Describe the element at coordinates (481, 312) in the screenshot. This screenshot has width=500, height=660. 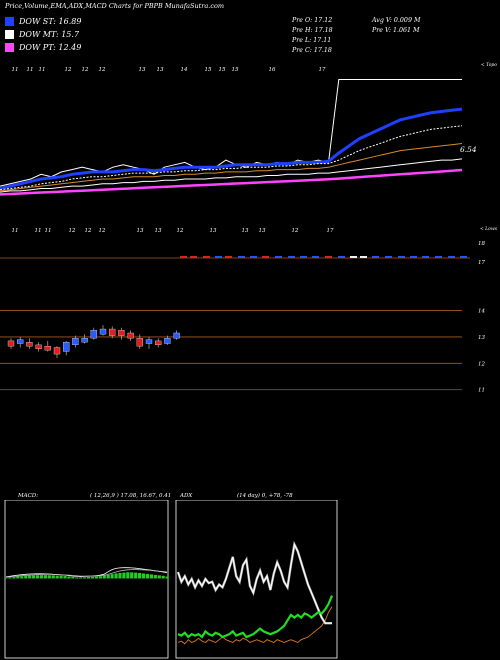
I see `price-tick: 14` at that location.